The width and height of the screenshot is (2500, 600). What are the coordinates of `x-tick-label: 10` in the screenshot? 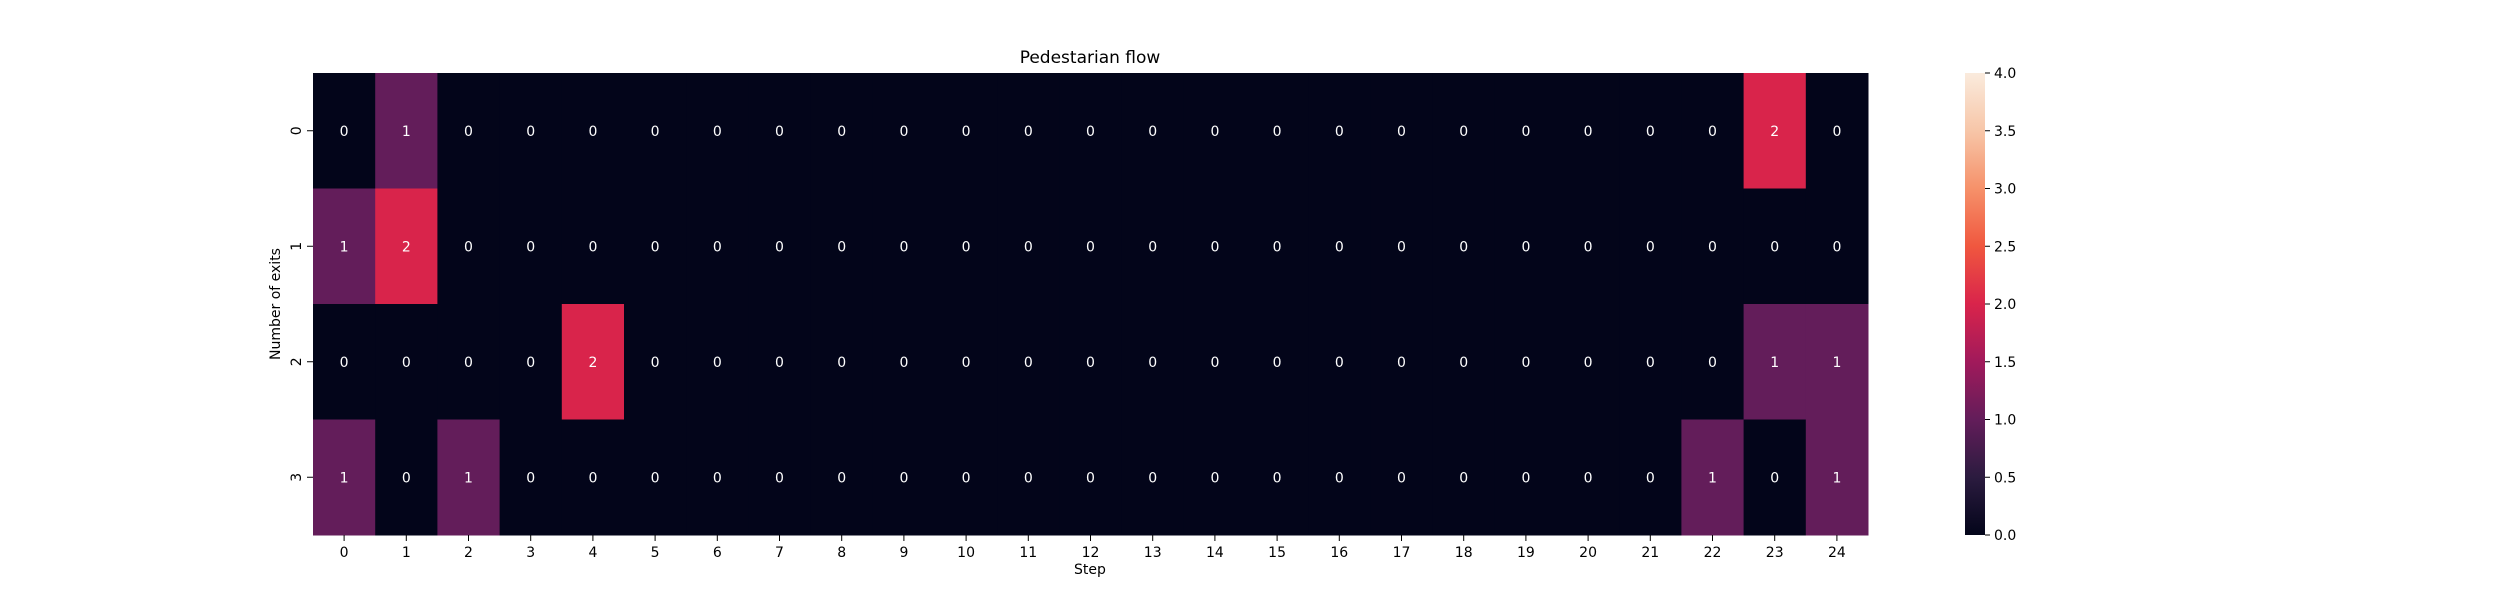 It's located at (966, 553).